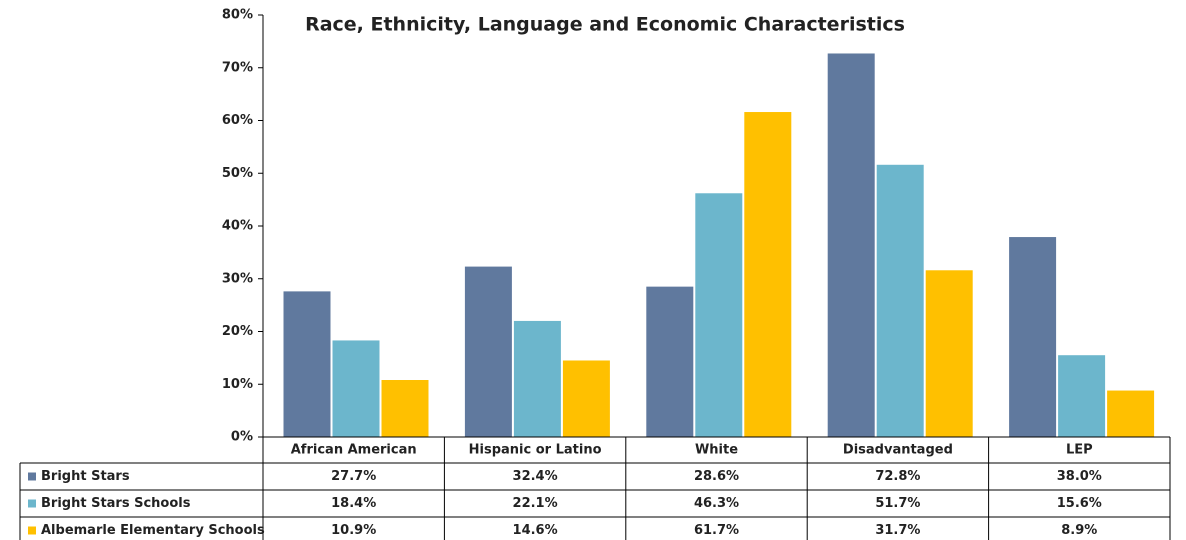 The width and height of the screenshot is (1186, 540). What do you see at coordinates (353, 503) in the screenshot?
I see `data-label: 18.4%` at bounding box center [353, 503].